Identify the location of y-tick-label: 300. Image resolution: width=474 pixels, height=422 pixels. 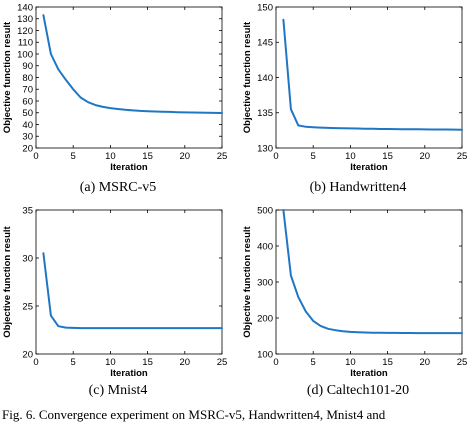
(265, 282).